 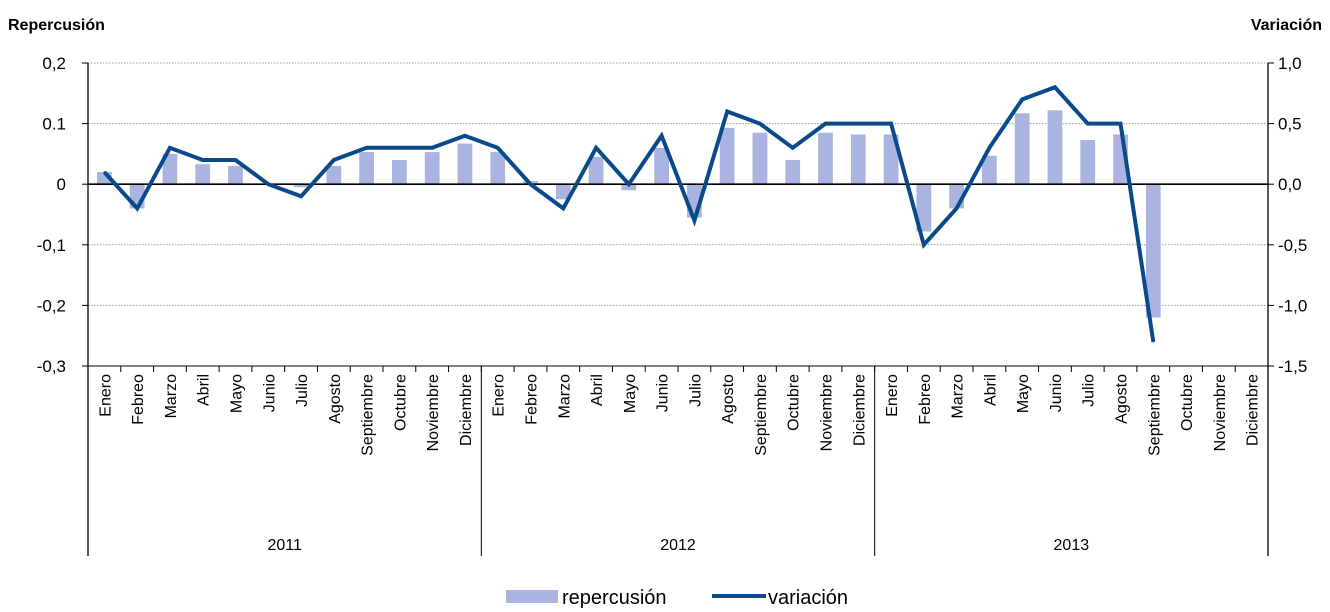 I want to click on right-tick-label: 1,0, so click(x=1290, y=63).